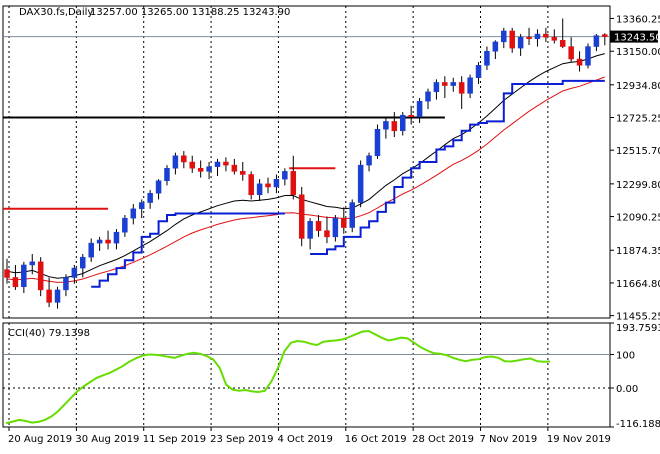  What do you see at coordinates (625, 355) in the screenshot?
I see `cci-y-tick-label: 100` at bounding box center [625, 355].